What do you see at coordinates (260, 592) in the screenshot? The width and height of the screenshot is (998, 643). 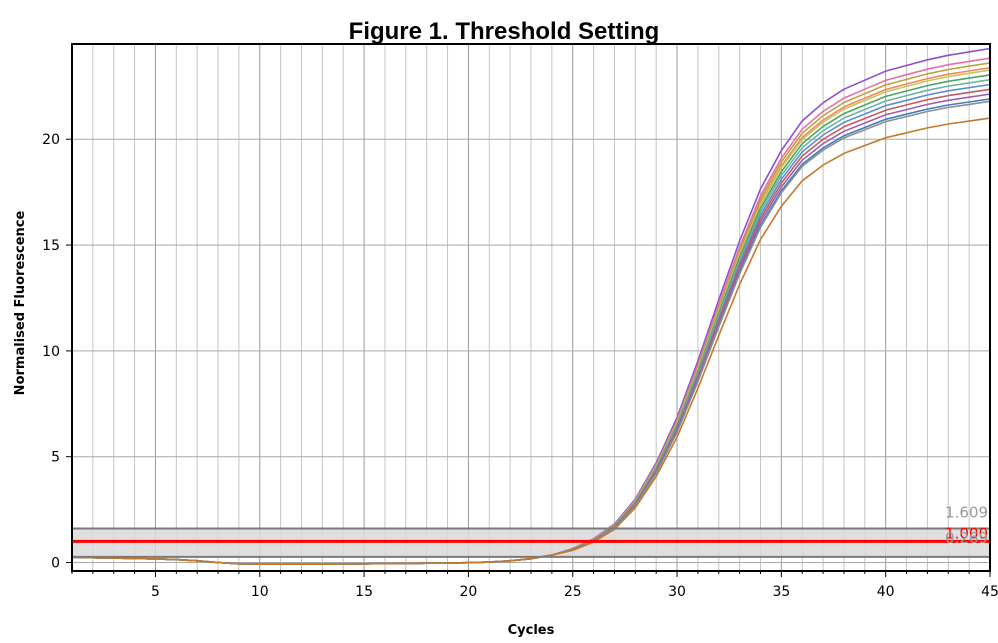 I see `x-tick-label: 10` at bounding box center [260, 592].